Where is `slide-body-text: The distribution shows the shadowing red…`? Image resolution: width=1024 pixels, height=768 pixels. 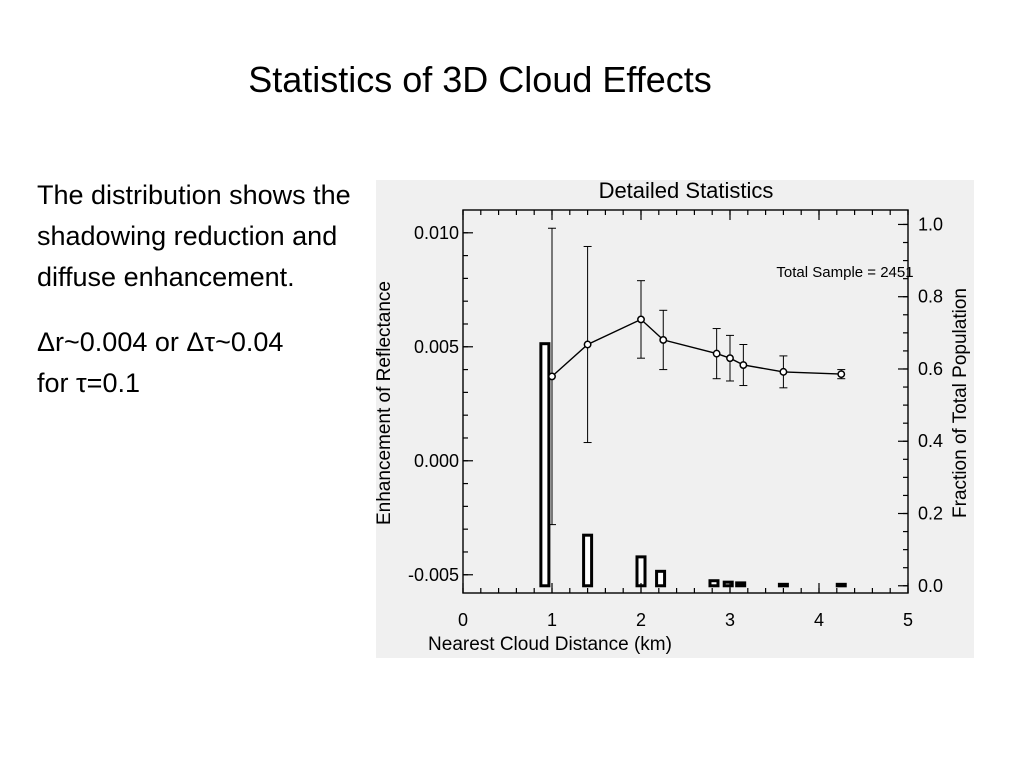 slide-body-text: The distribution shows the shadowing red… is located at coordinates (202, 301).